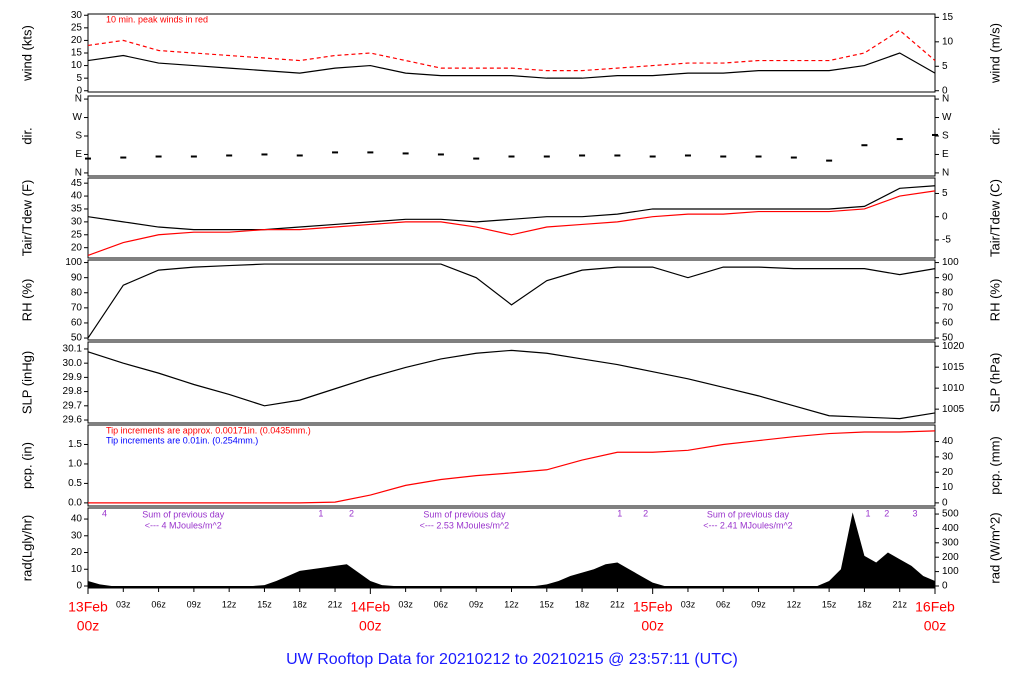 Image resolution: width=1024 pixels, height=700 pixels. Describe the element at coordinates (88, 607) in the screenshot. I see `x-day-label: 13Feb` at that location.